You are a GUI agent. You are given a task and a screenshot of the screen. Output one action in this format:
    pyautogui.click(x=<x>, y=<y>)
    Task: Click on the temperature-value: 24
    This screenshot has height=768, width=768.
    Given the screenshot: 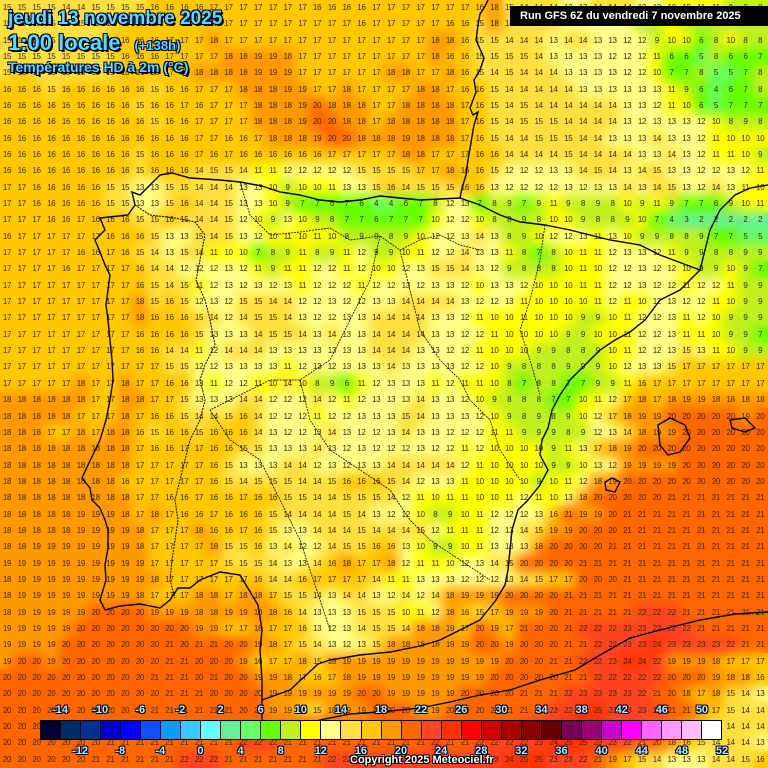 What is the action you would take?
    pyautogui.click(x=509, y=759)
    